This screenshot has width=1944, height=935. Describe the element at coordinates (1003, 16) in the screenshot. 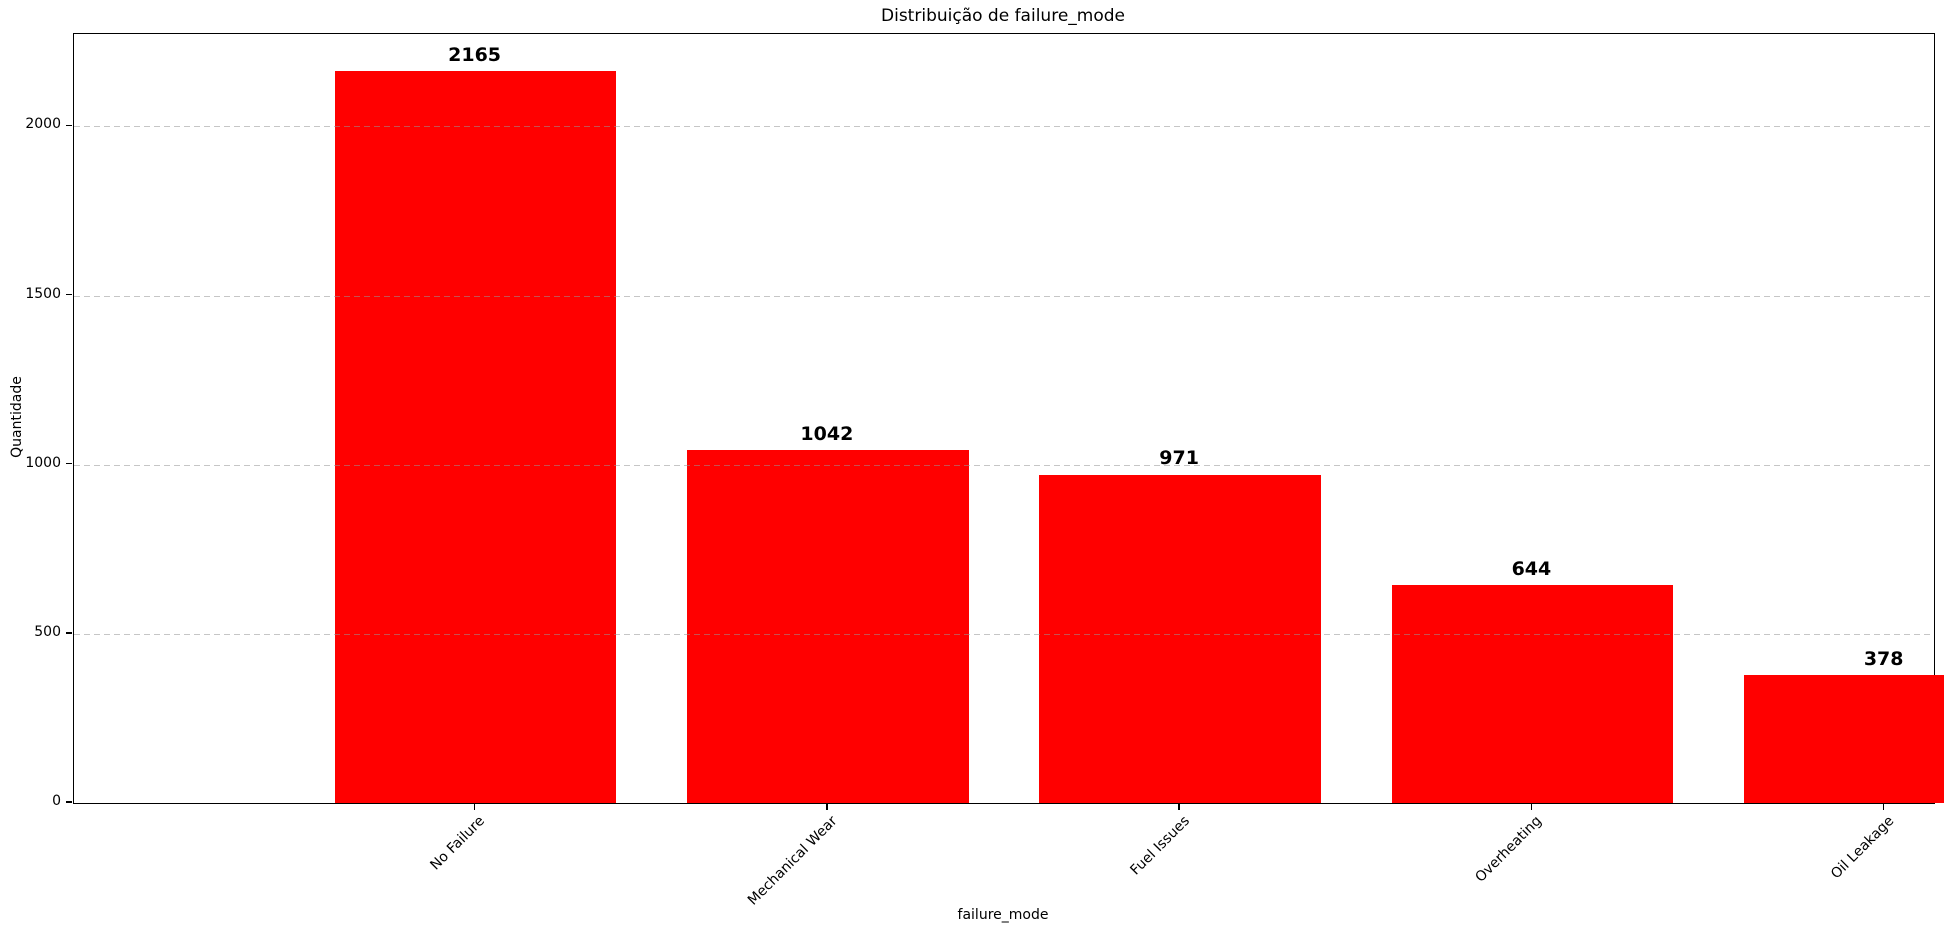

I see `chart-title: Distribuição de failure_mode` at that location.